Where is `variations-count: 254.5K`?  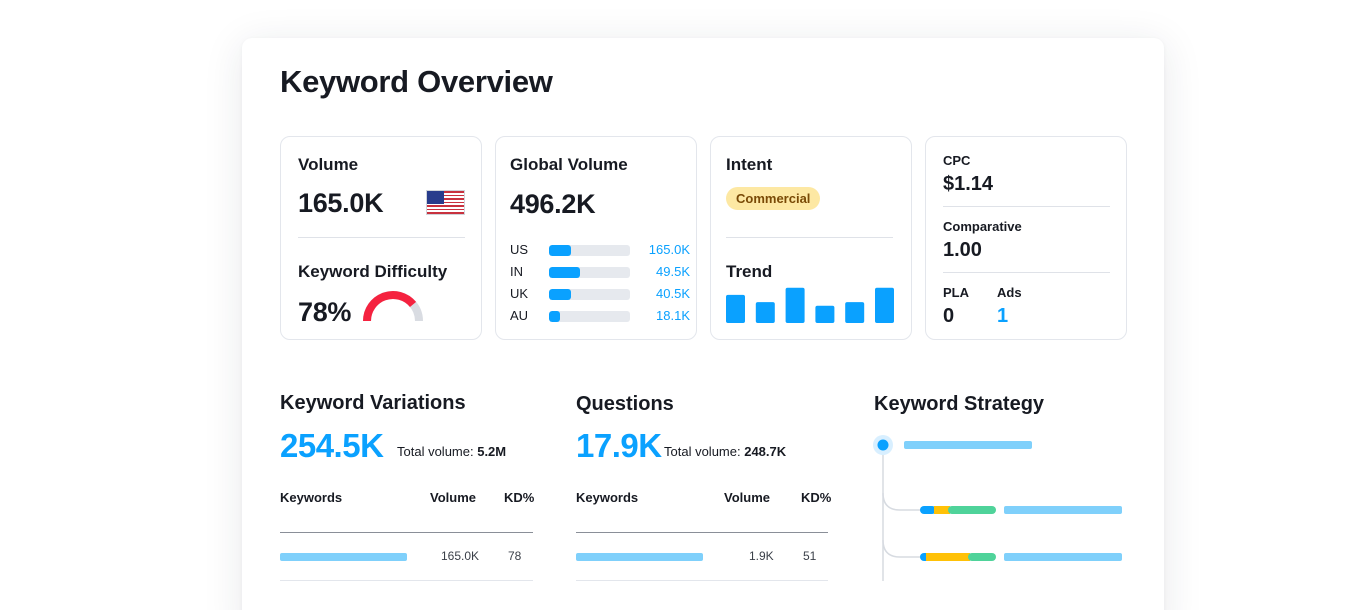 variations-count: 254.5K is located at coordinates (332, 445).